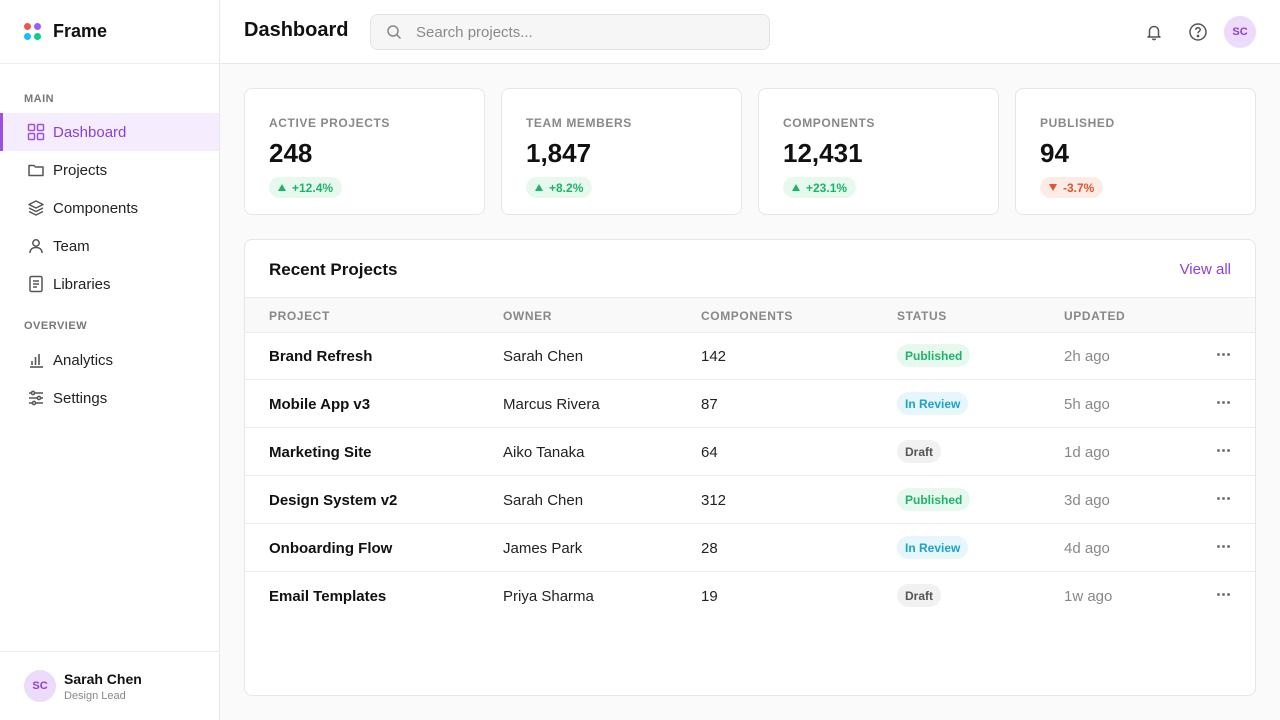  What do you see at coordinates (109, 398) in the screenshot?
I see `sidebar-item-settings: Settings` at bounding box center [109, 398].